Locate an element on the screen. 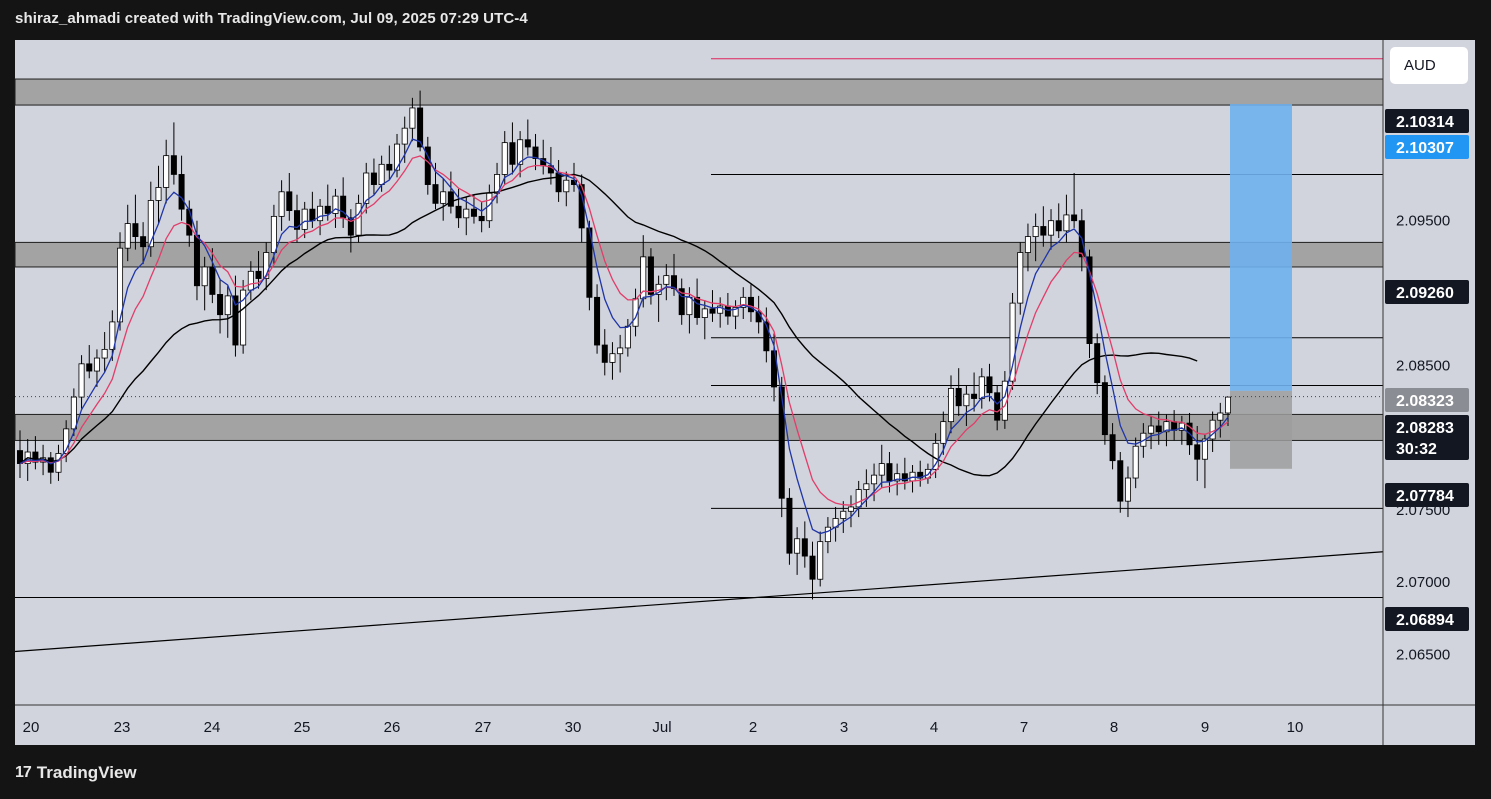  x-tick-label: 26 is located at coordinates (392, 727).